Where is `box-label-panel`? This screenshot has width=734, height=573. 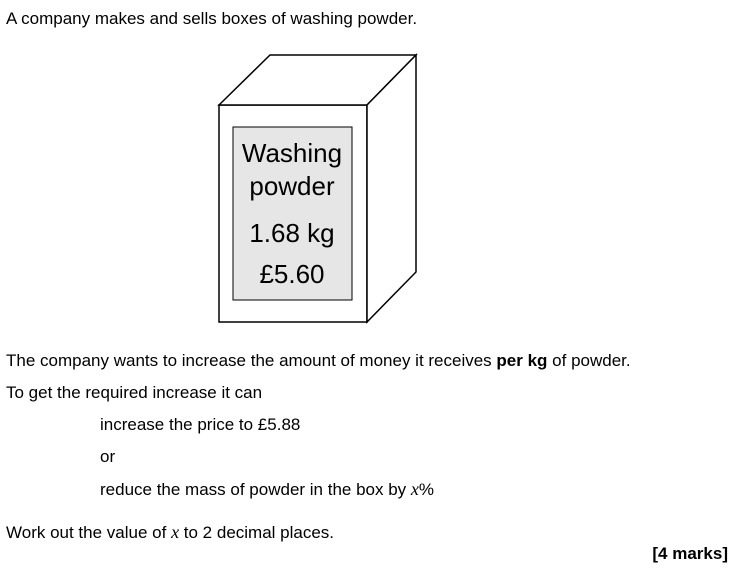 box-label-panel is located at coordinates (292, 213).